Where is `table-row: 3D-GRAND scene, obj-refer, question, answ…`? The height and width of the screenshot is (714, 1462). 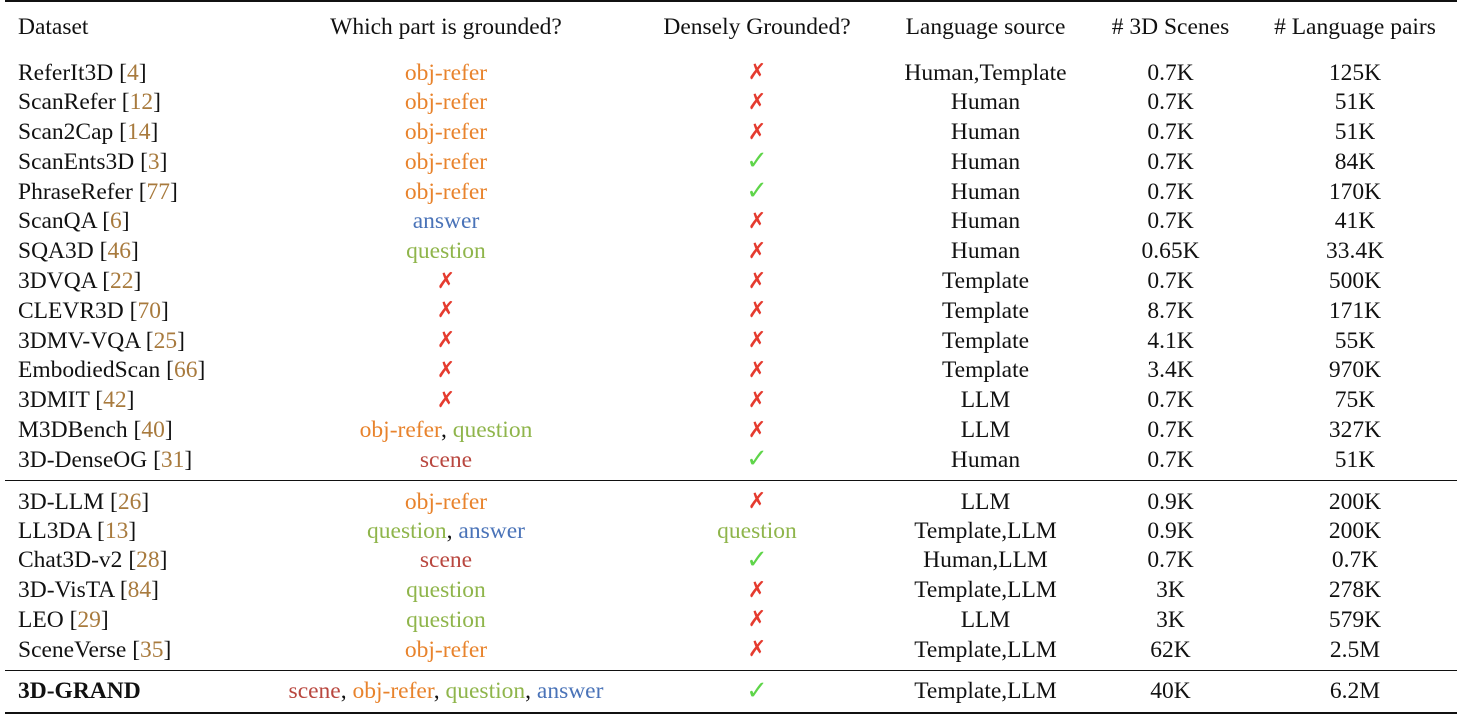
table-row: 3D-GRAND scene, obj-refer, question, answ… is located at coordinates (731, 691).